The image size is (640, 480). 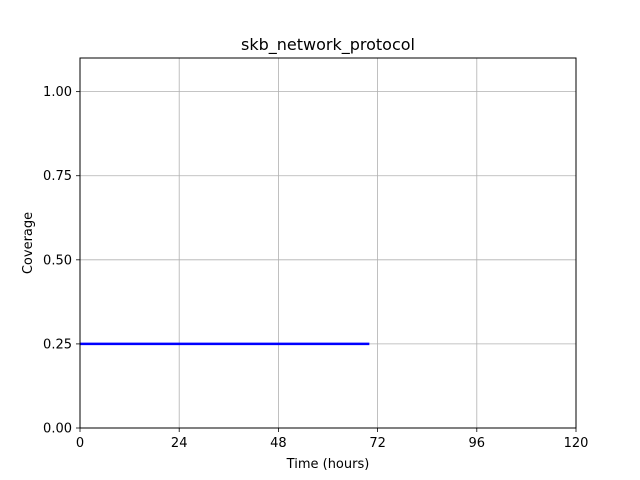 What do you see at coordinates (332, 439) in the screenshot?
I see `x-axis-ticks: 0 24 48 72 96 120` at bounding box center [332, 439].